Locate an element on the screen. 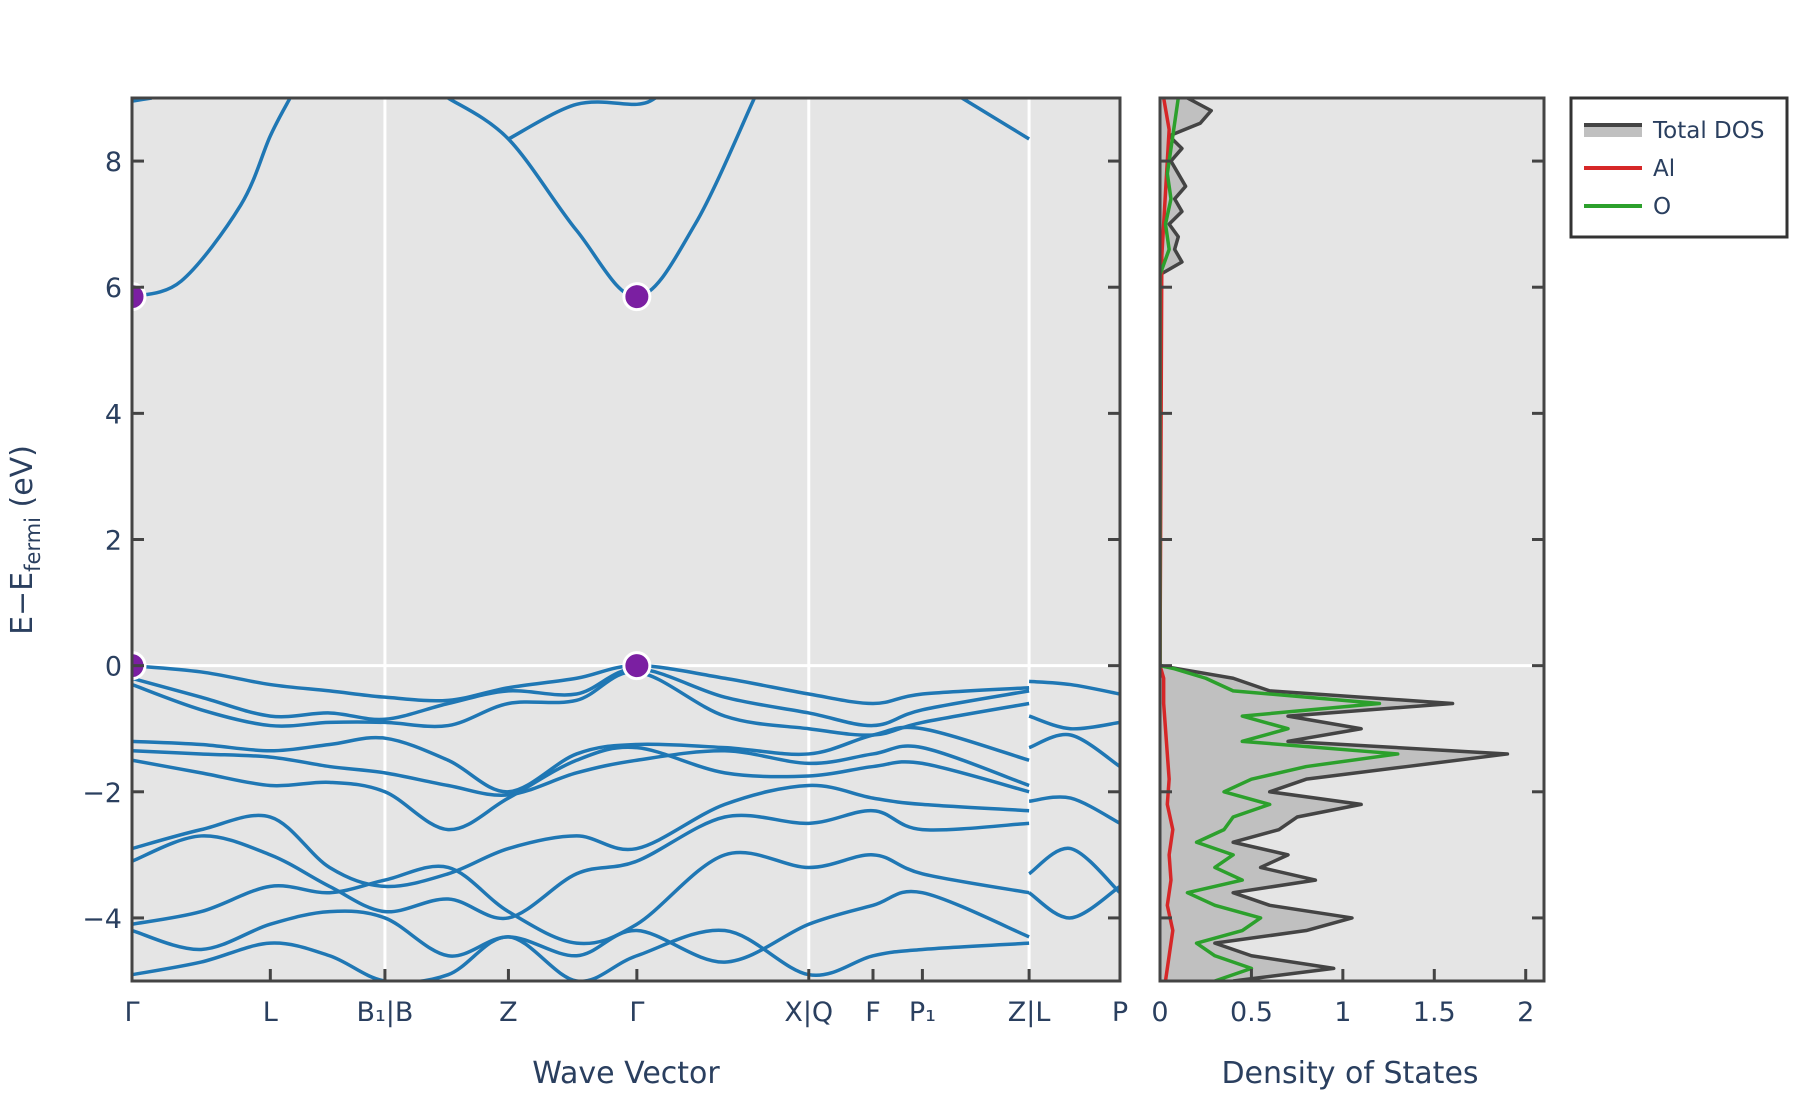 Image resolution: width=1800 pixels, height=1100 pixels. kpath-axis-ticks: Γ L B₁|B Z Γ X|Q F P₁ Z|L P is located at coordinates (626, 998).